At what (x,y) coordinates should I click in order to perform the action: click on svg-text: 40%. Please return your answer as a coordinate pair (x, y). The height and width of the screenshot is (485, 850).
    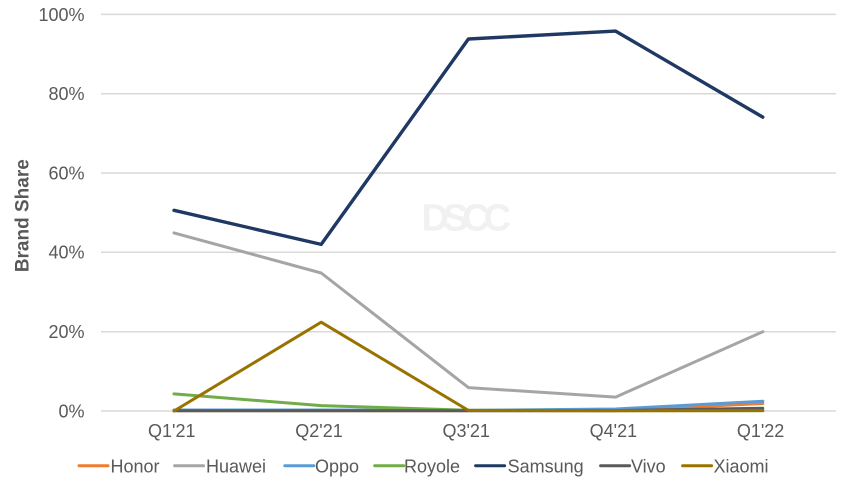
    Looking at the image, I should click on (66, 253).